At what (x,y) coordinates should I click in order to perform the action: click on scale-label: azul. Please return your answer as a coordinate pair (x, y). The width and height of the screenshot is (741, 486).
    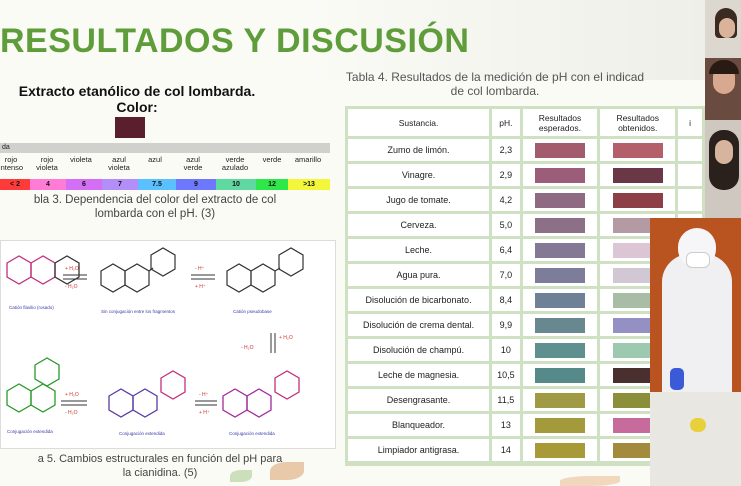
    Looking at the image, I should click on (155, 159).